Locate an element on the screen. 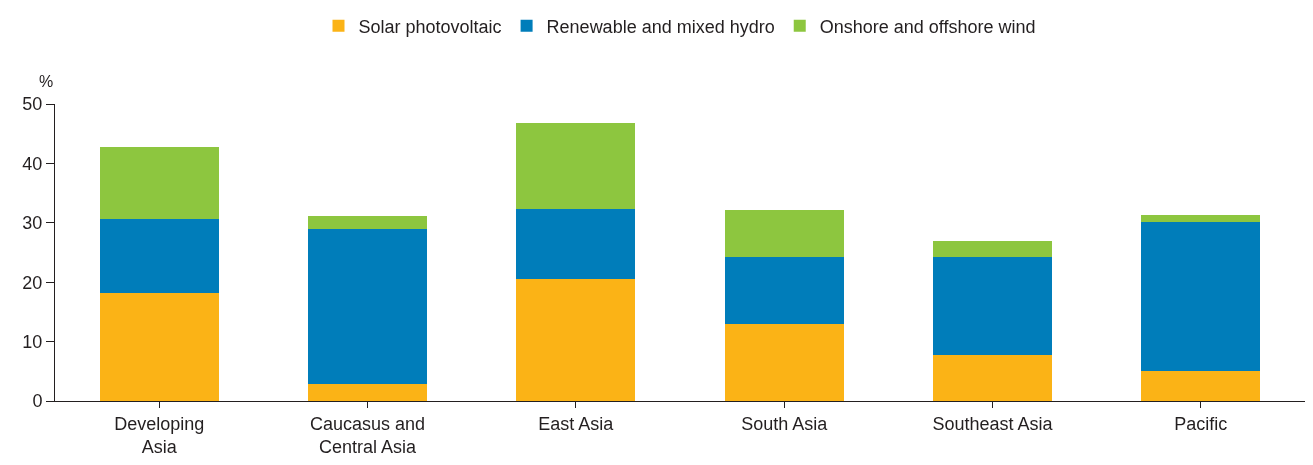 The image size is (1313, 465). x-tick-label: Caucasus and Central Asia is located at coordinates (367, 435).